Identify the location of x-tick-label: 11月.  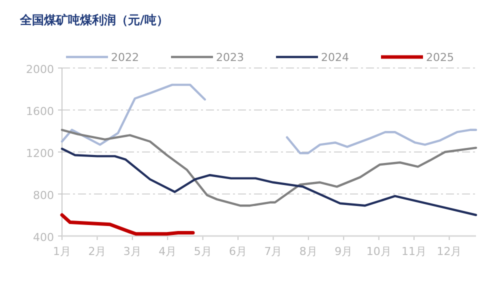
(414, 251).